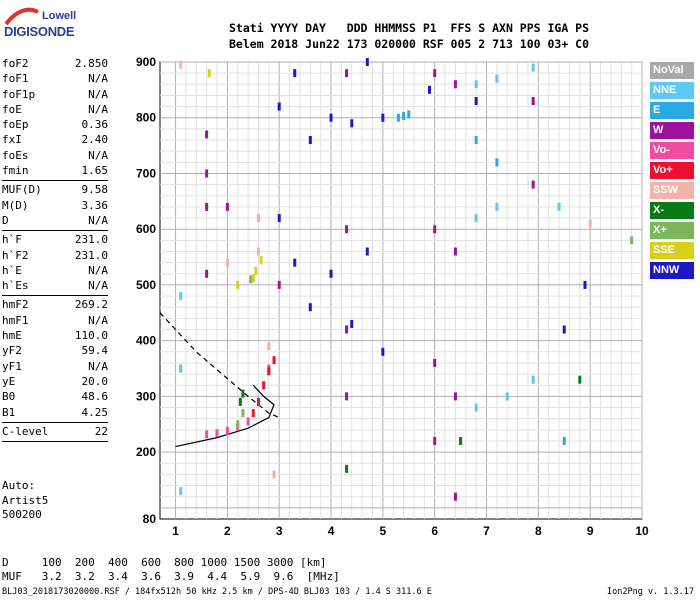 Image resolution: width=700 pixels, height=600 pixels. Describe the element at coordinates (55, 412) in the screenshot. I see `param-row: B1 4.25` at that location.